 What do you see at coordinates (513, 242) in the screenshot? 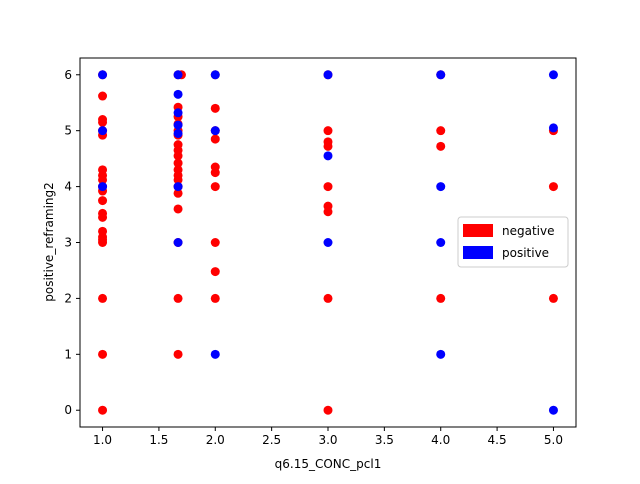
I see `legend: negative positive` at bounding box center [513, 242].